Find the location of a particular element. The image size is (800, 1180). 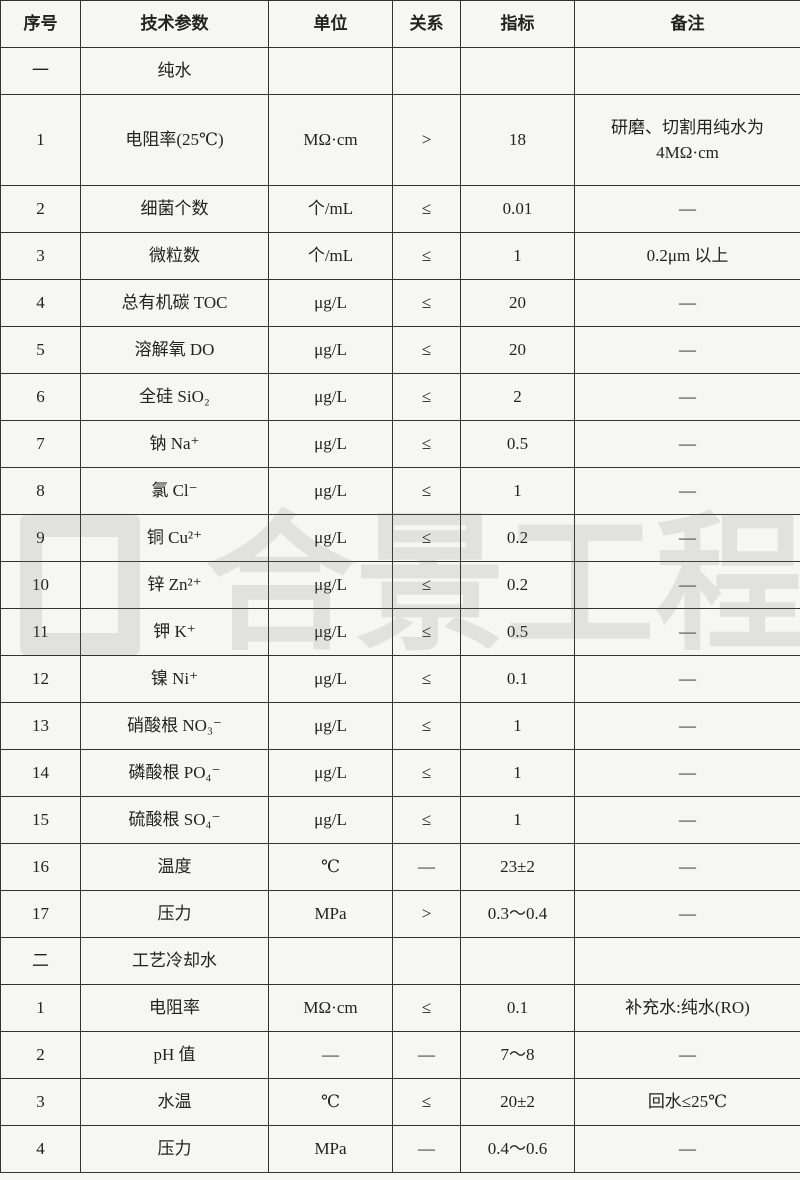

table-cell: 3 is located at coordinates (40, 1102).